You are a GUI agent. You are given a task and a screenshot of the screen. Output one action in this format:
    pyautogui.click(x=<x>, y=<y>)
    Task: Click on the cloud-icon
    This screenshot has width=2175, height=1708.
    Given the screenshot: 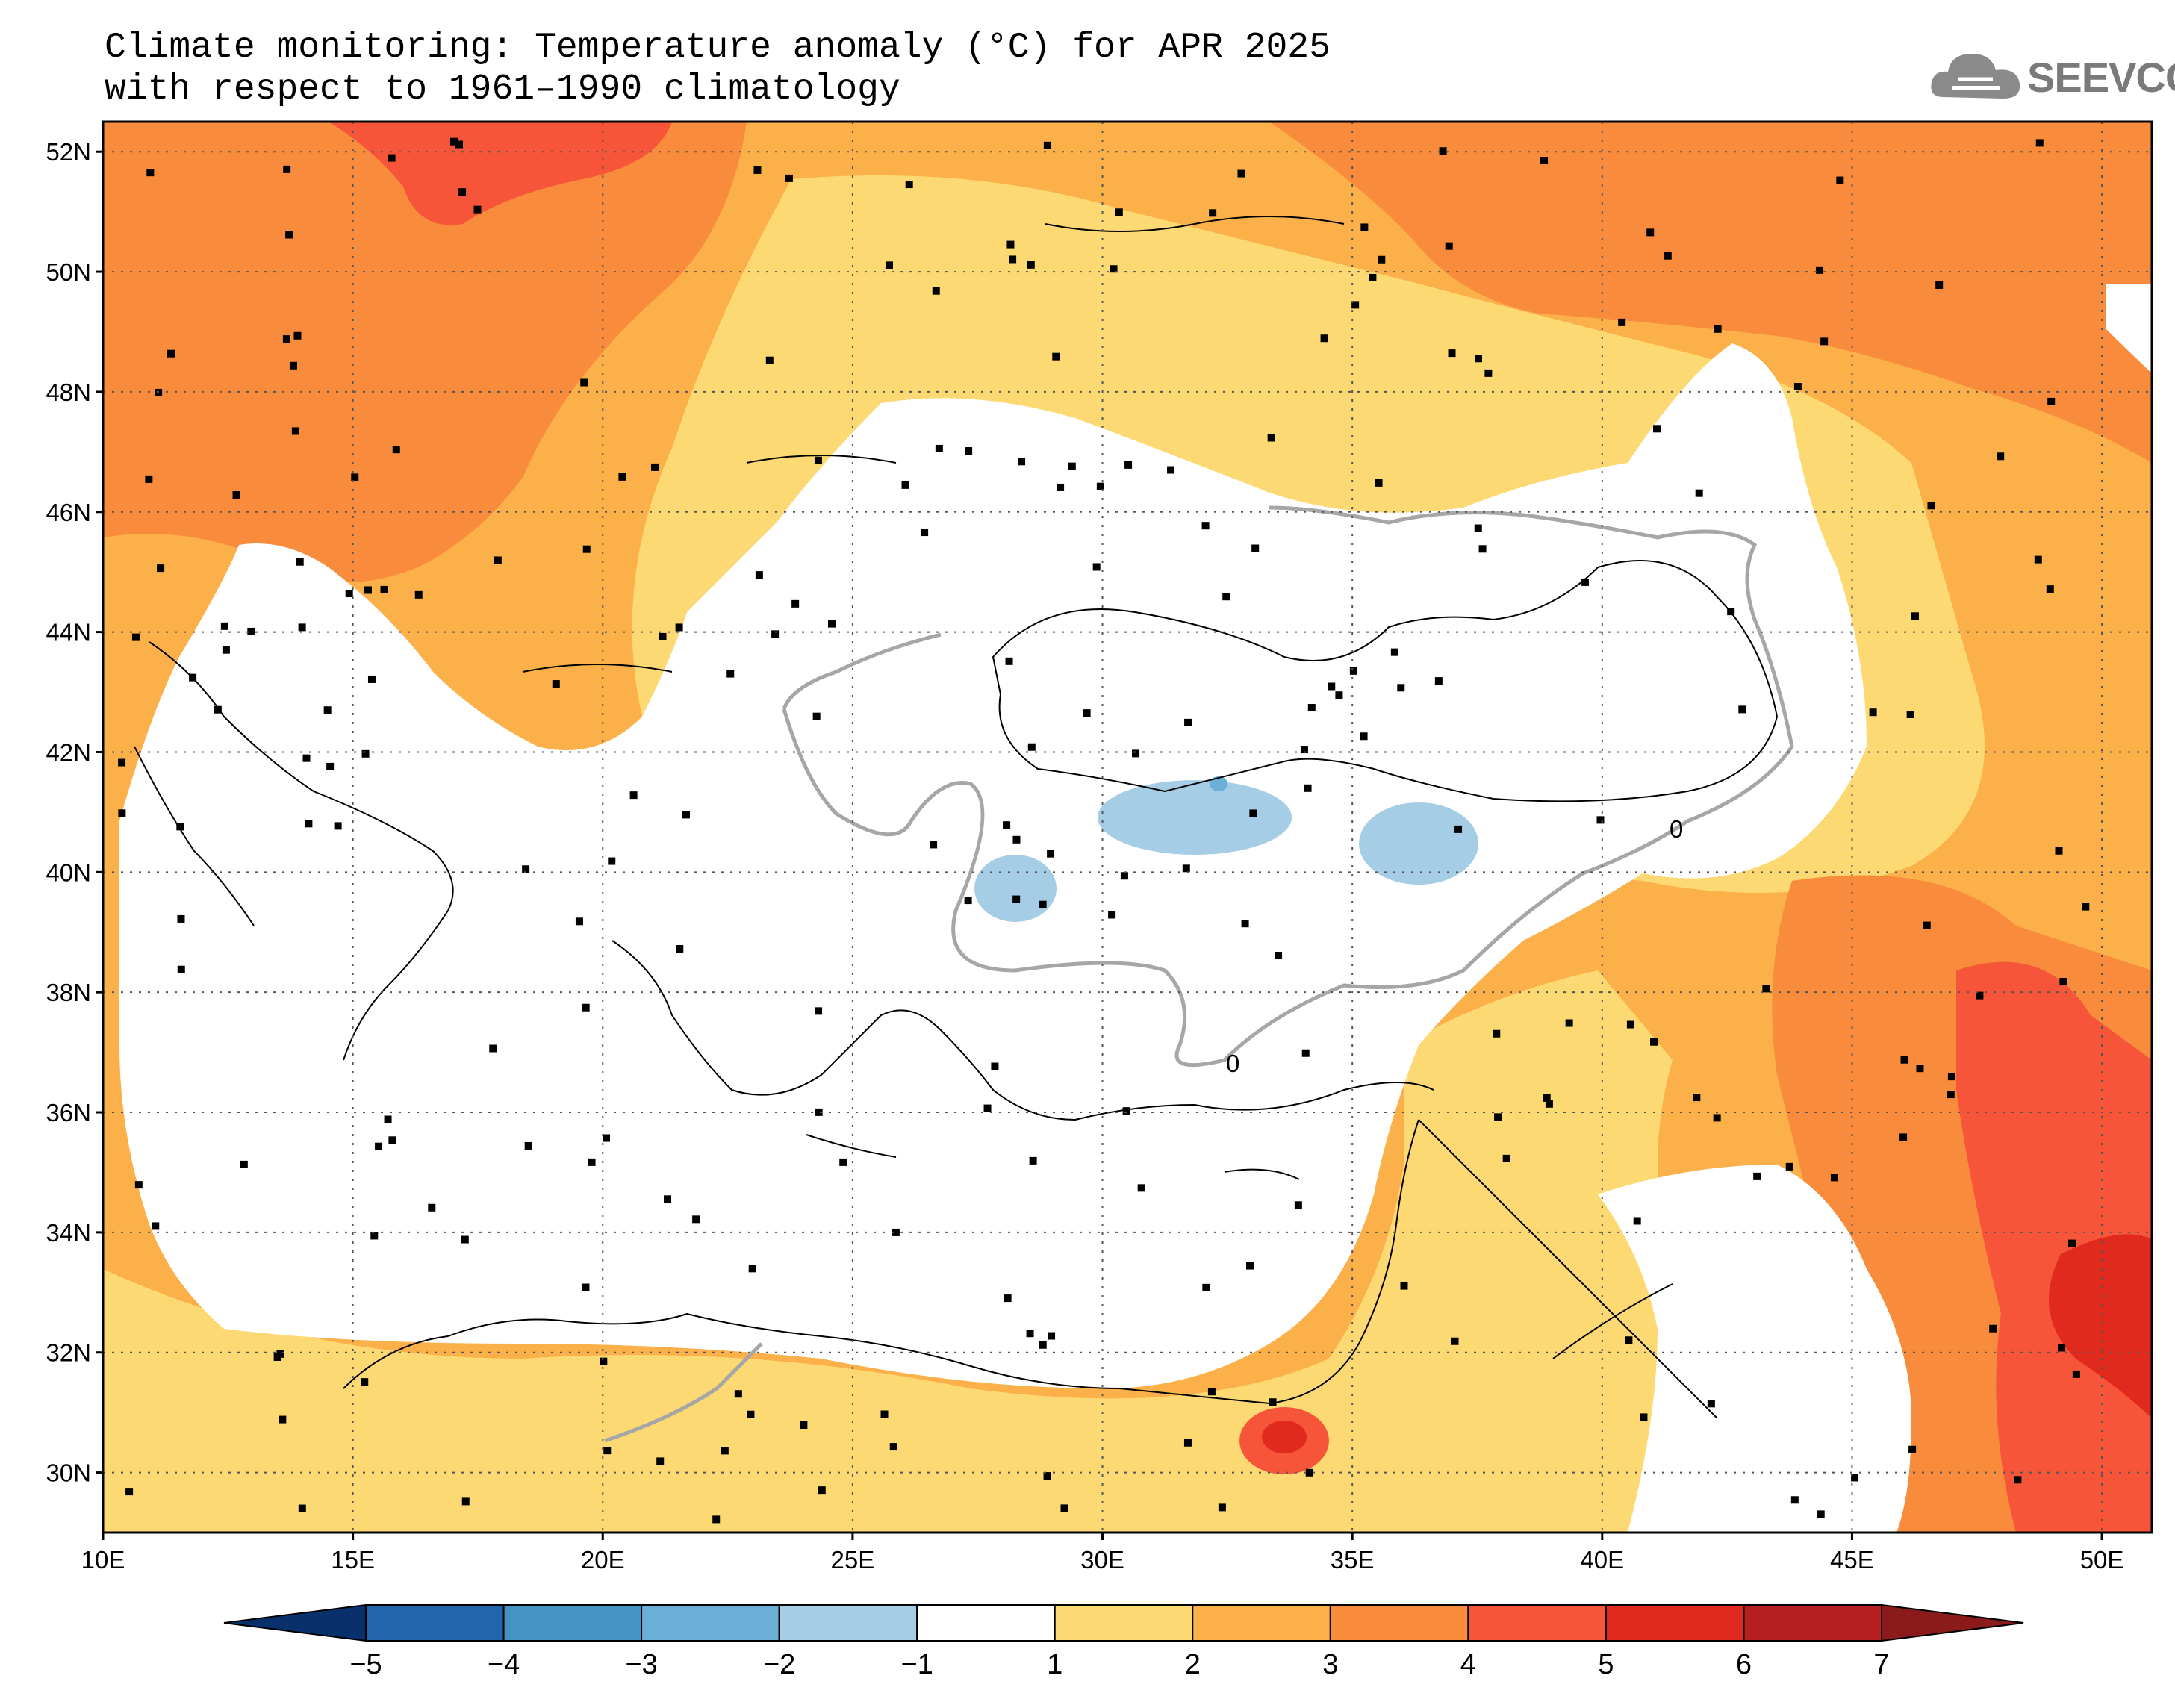 What is the action you would take?
    pyautogui.click(x=1975, y=76)
    